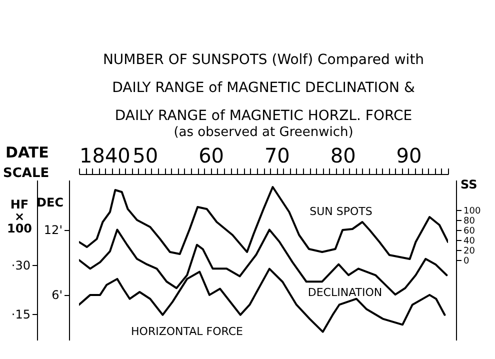 This screenshot has width=495, height=359. Describe the element at coordinates (27, 153) in the screenshot. I see `x-axis-title: DATE` at that location.